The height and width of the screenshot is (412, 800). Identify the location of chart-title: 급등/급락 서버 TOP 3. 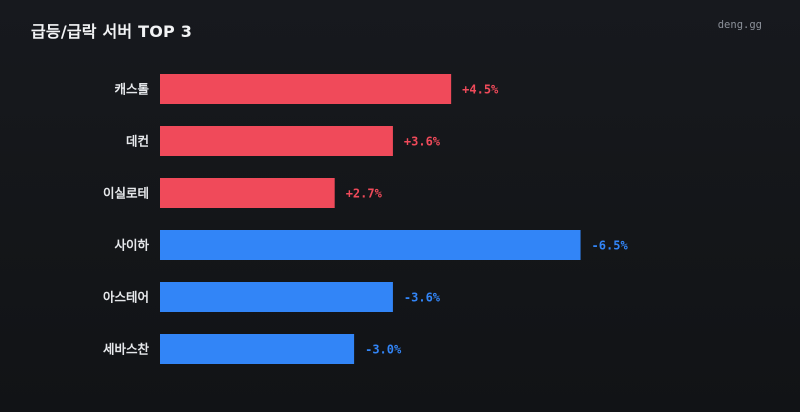
(112, 31).